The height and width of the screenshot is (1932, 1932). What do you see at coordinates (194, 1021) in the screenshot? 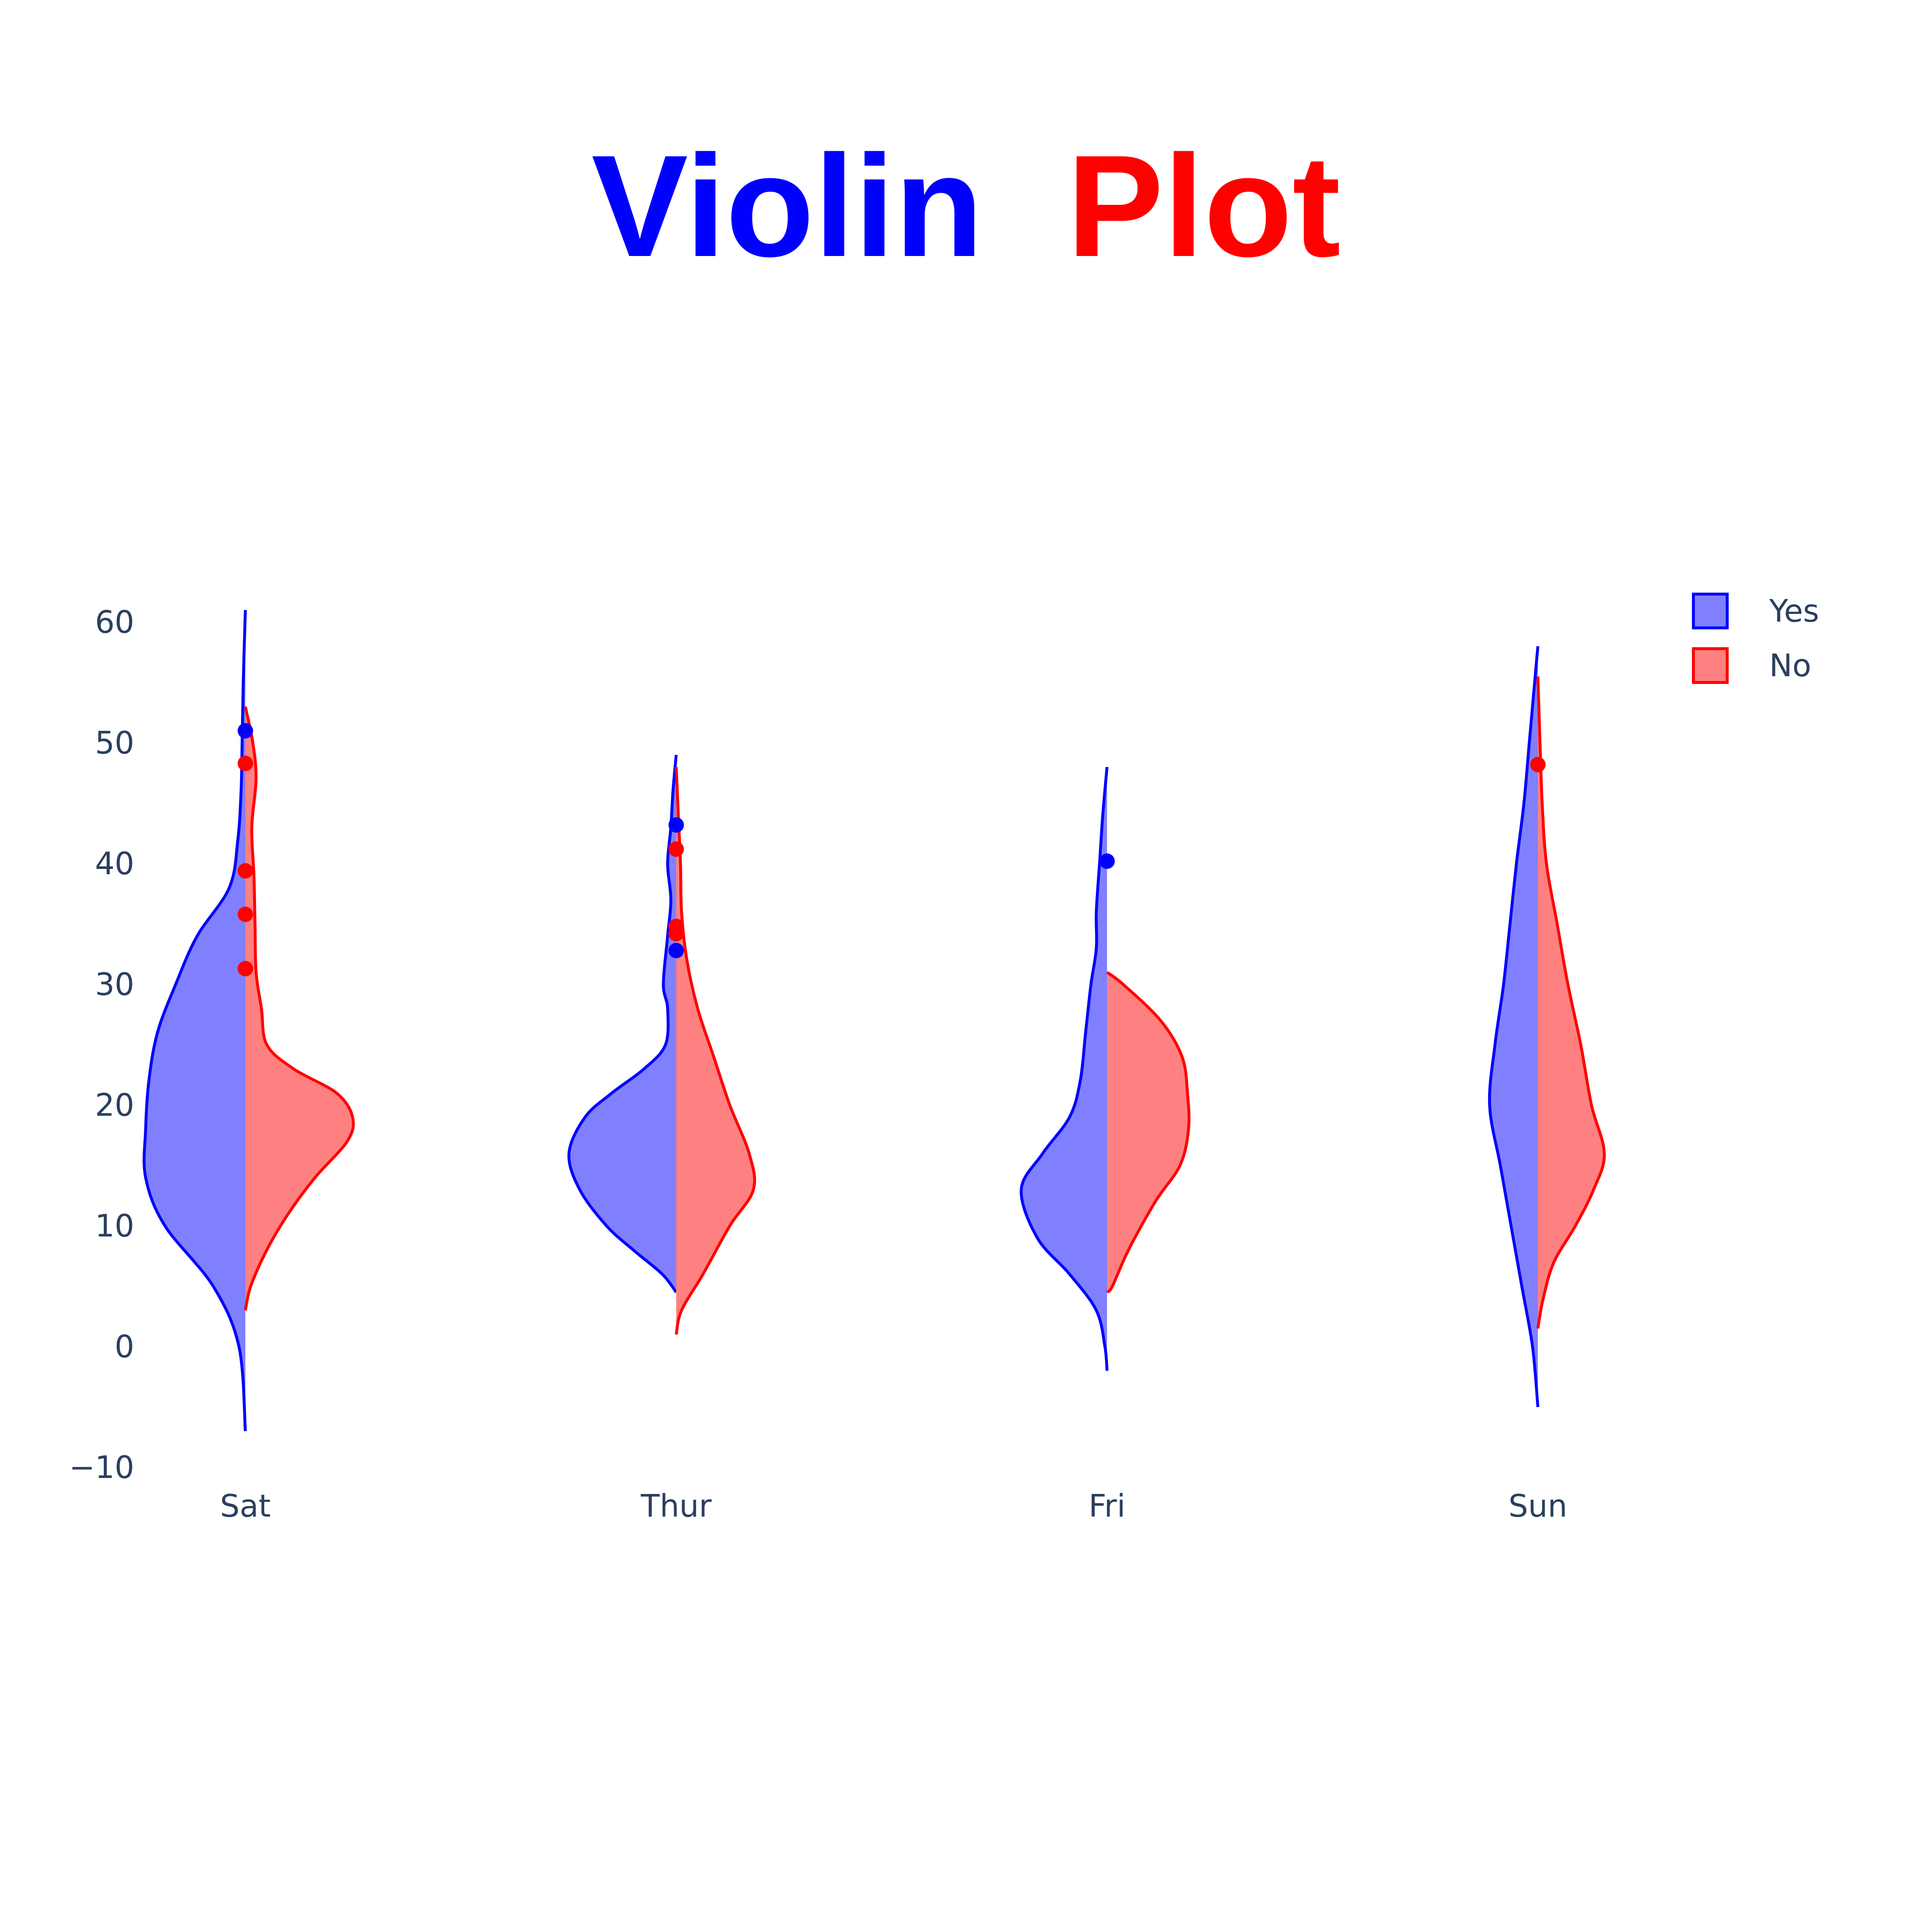
I see `violin-yes-sat-fill` at bounding box center [194, 1021].